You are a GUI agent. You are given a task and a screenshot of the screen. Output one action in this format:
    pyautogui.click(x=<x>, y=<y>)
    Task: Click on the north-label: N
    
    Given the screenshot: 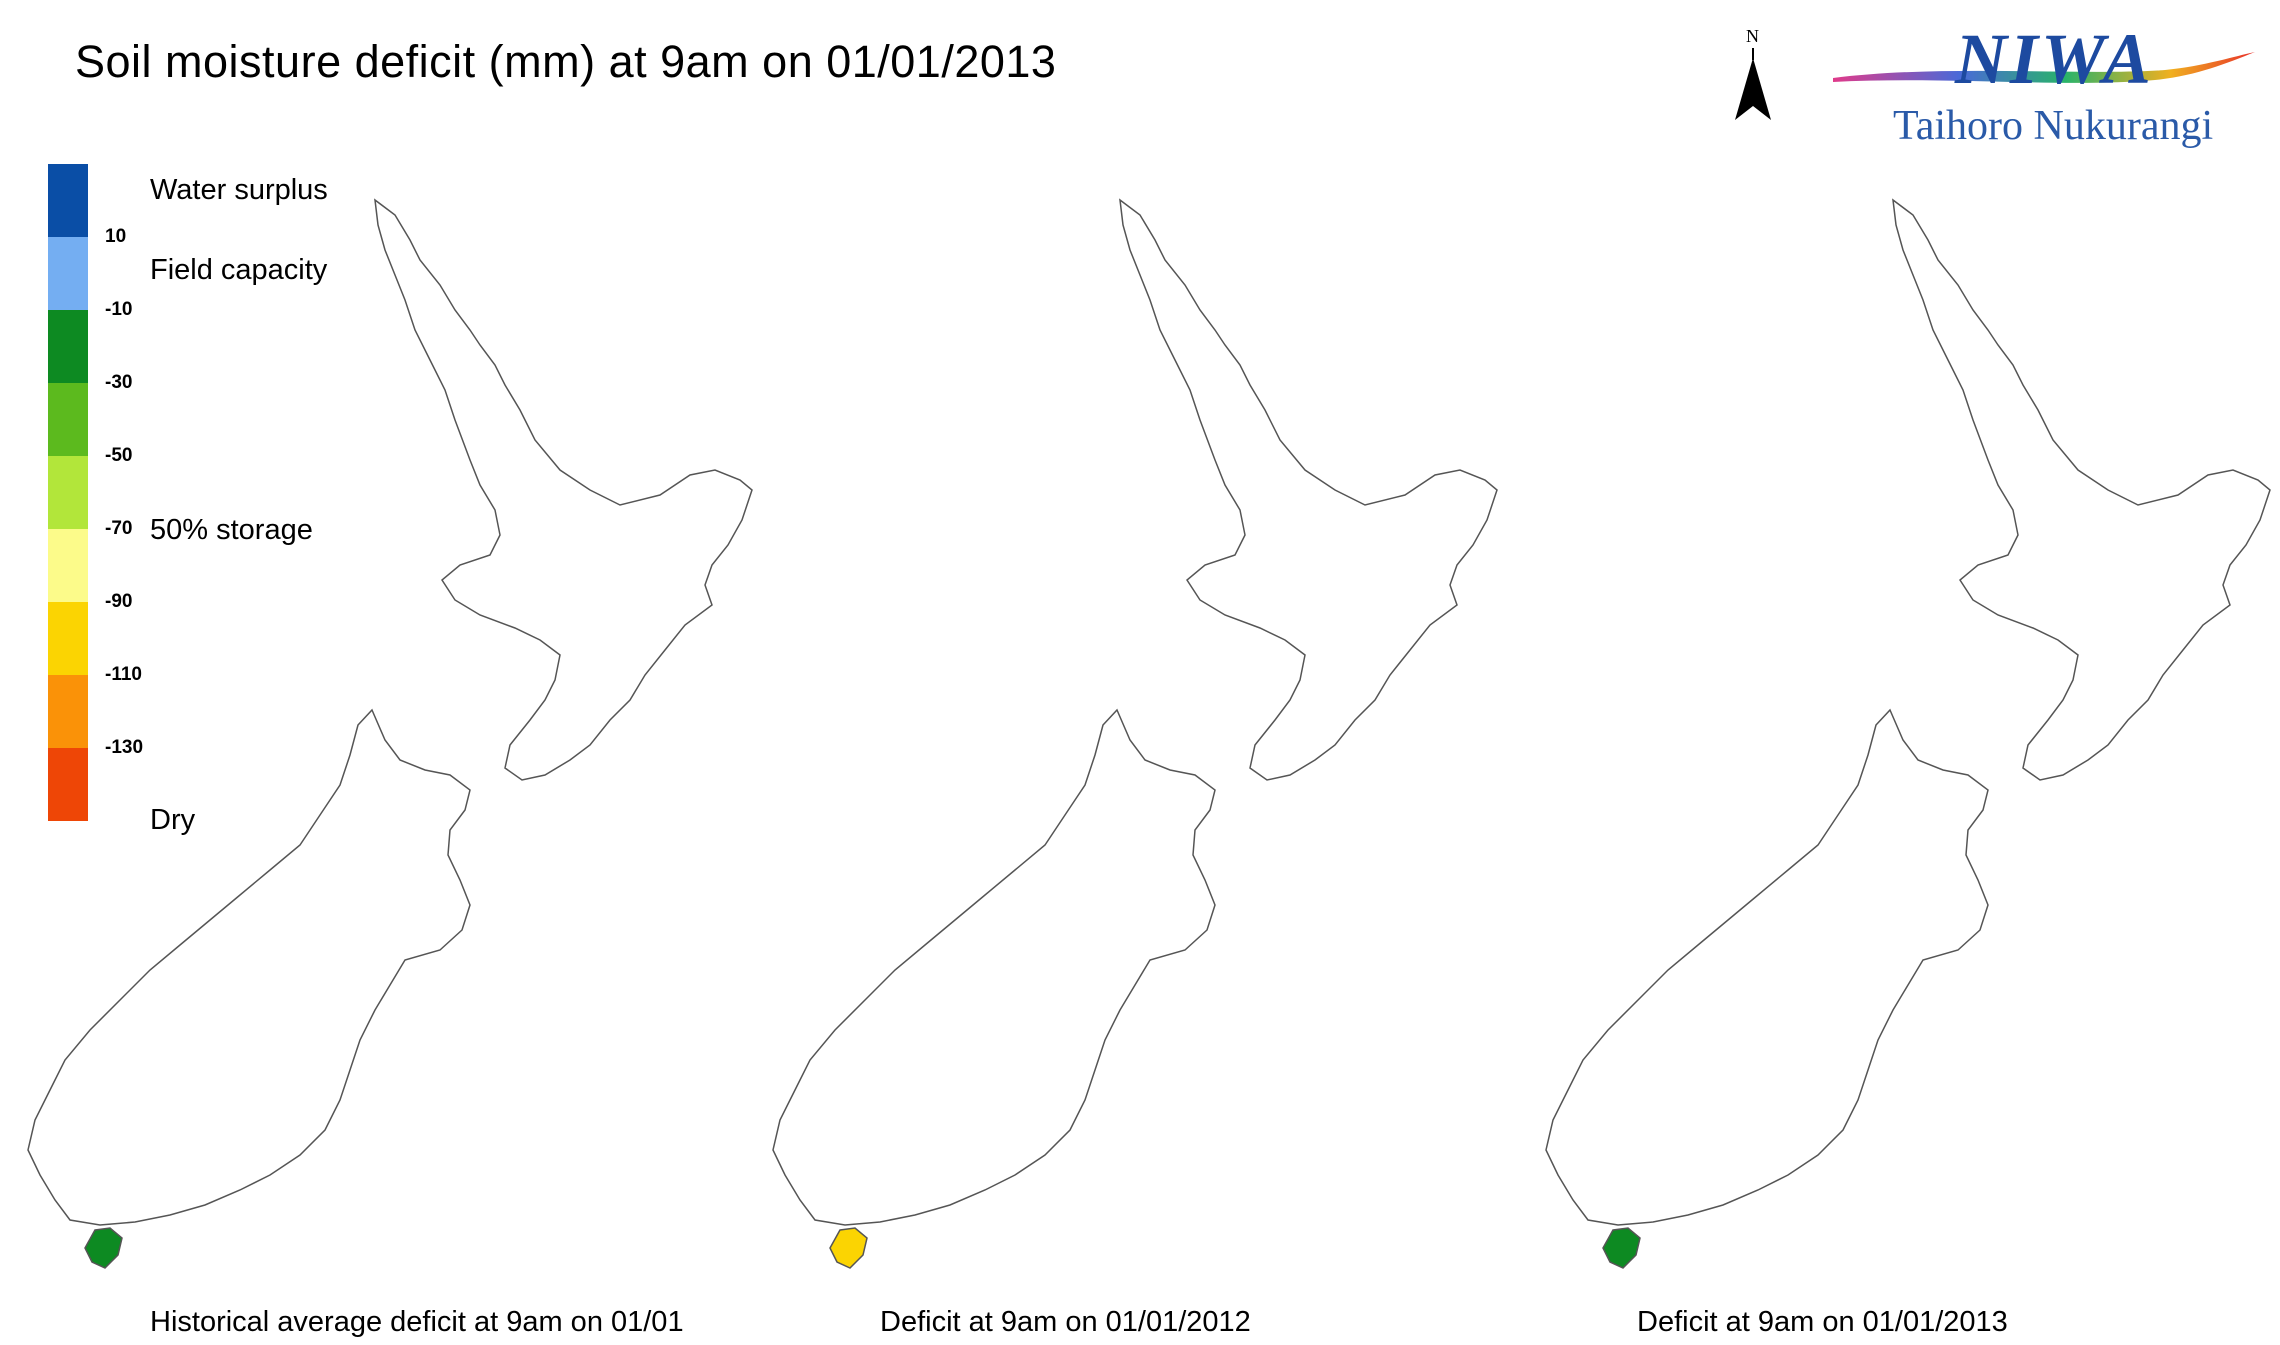 What is the action you would take?
    pyautogui.click(x=1752, y=36)
    